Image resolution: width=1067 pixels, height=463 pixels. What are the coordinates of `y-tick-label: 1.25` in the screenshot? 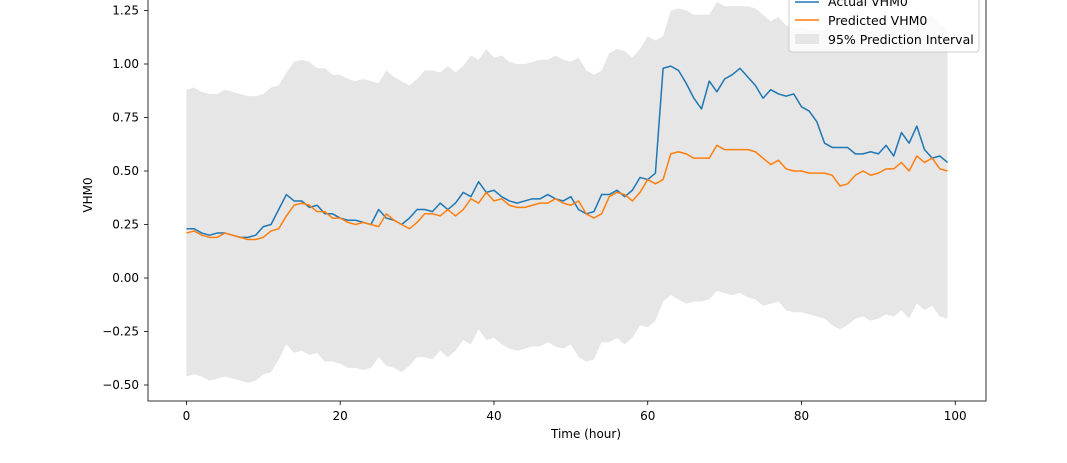 It's located at (125, 11).